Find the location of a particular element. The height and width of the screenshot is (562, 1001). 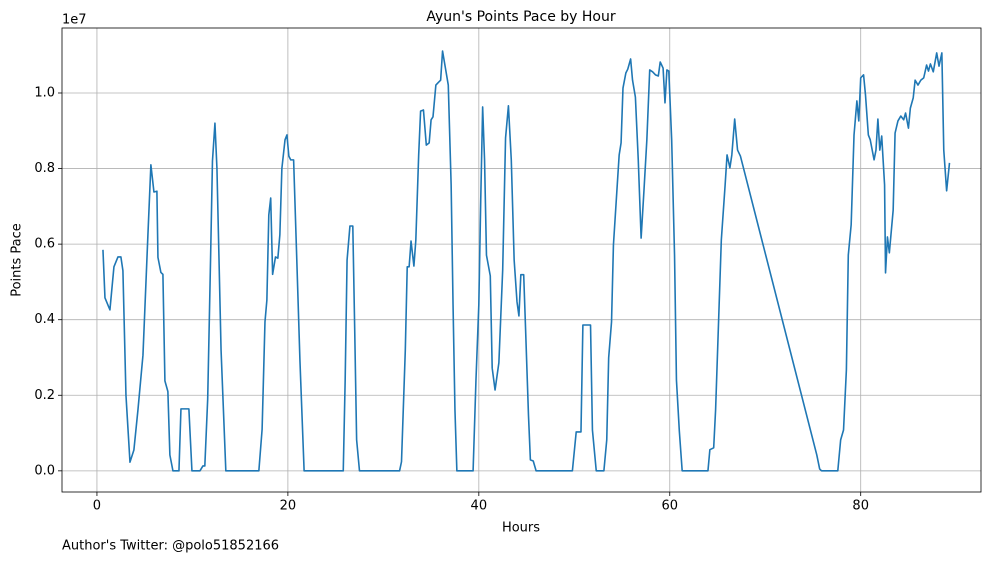

y-tick-label: 1.0 is located at coordinates (44, 92).